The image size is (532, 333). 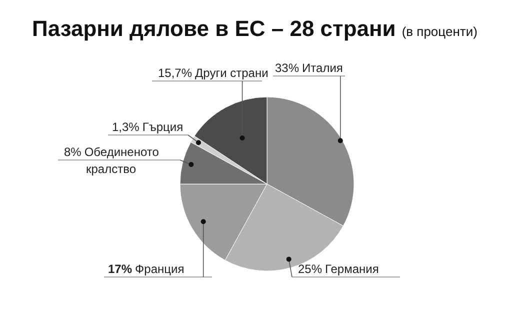 I want to click on data-label: 15,7%, so click(x=175, y=73).